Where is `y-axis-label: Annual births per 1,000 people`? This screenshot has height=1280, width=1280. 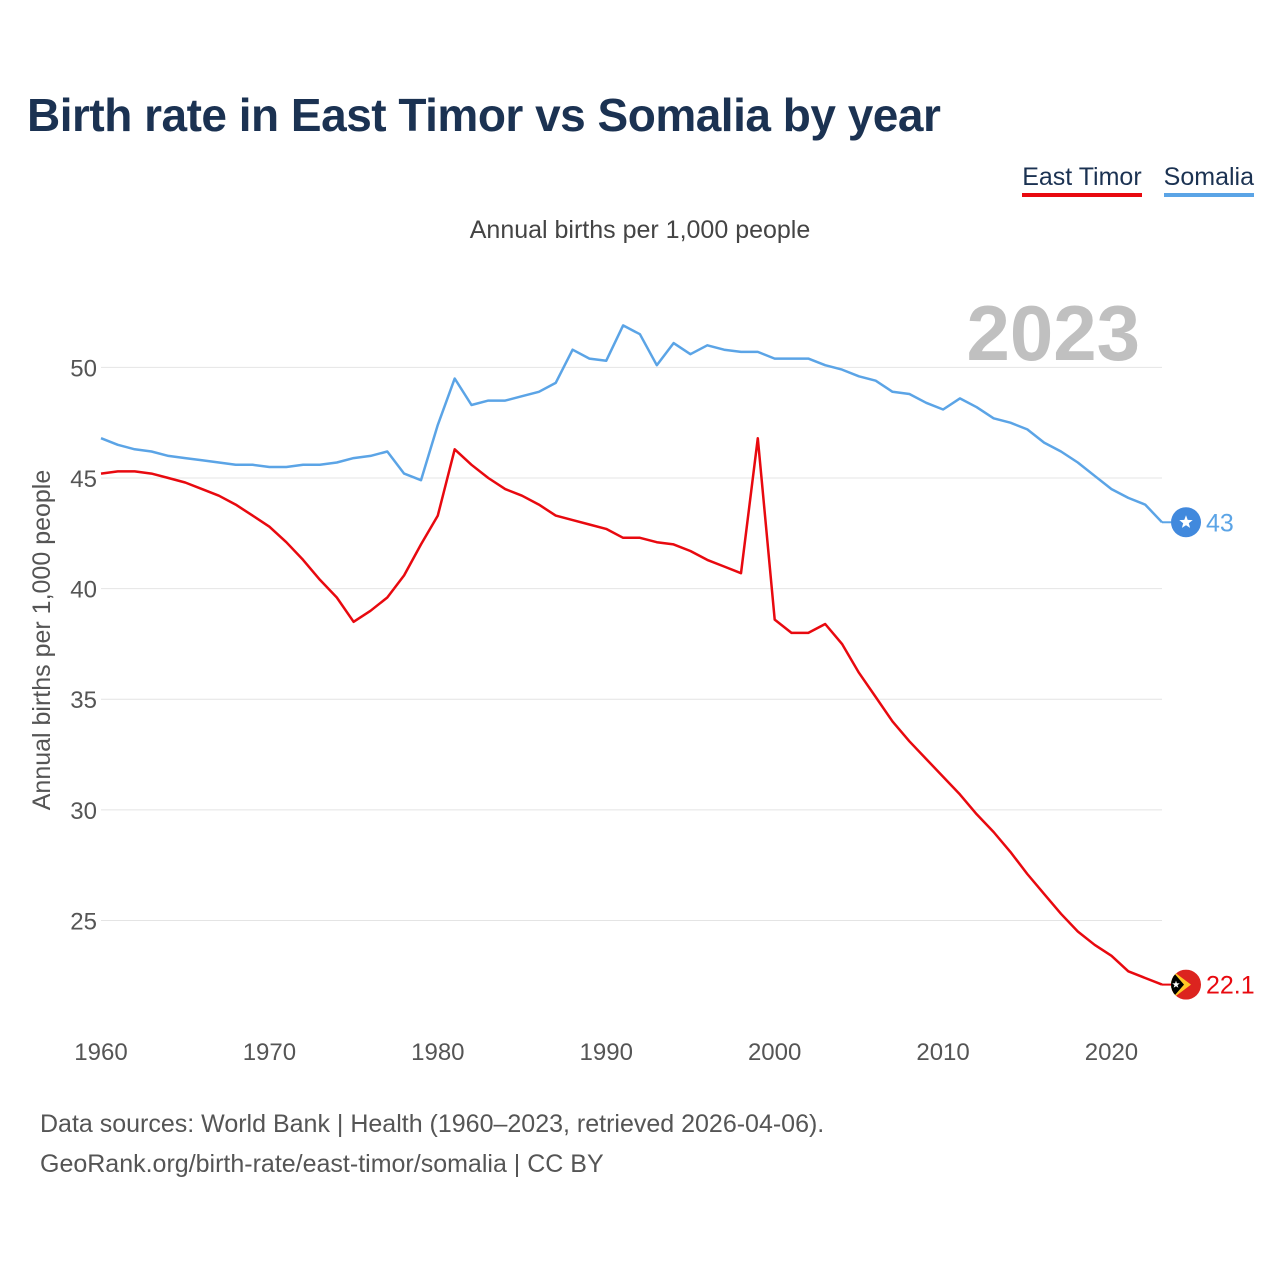 y-axis-label: Annual births per 1,000 people is located at coordinates (42, 640).